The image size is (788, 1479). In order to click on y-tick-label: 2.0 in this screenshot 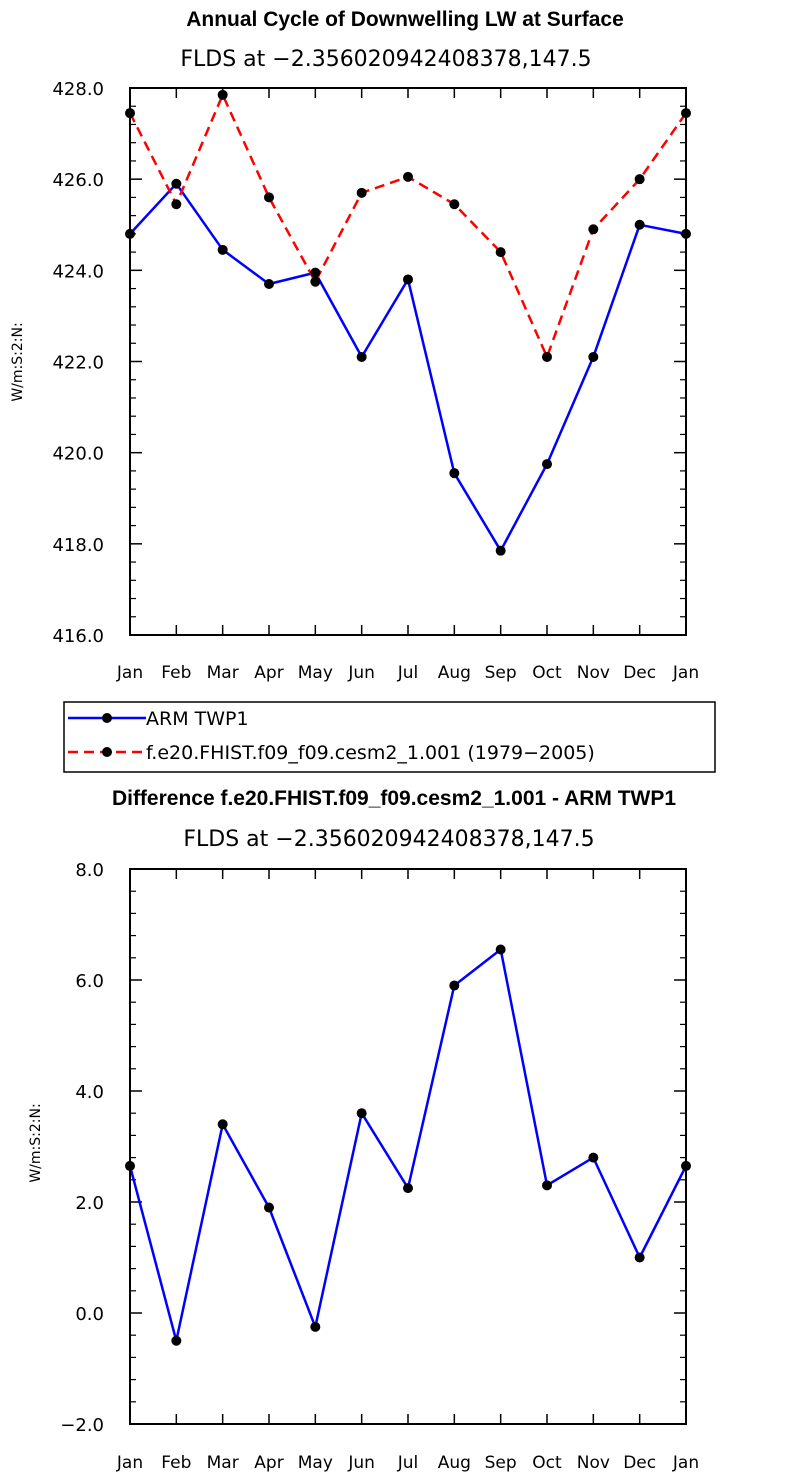, I will do `click(89, 1203)`.